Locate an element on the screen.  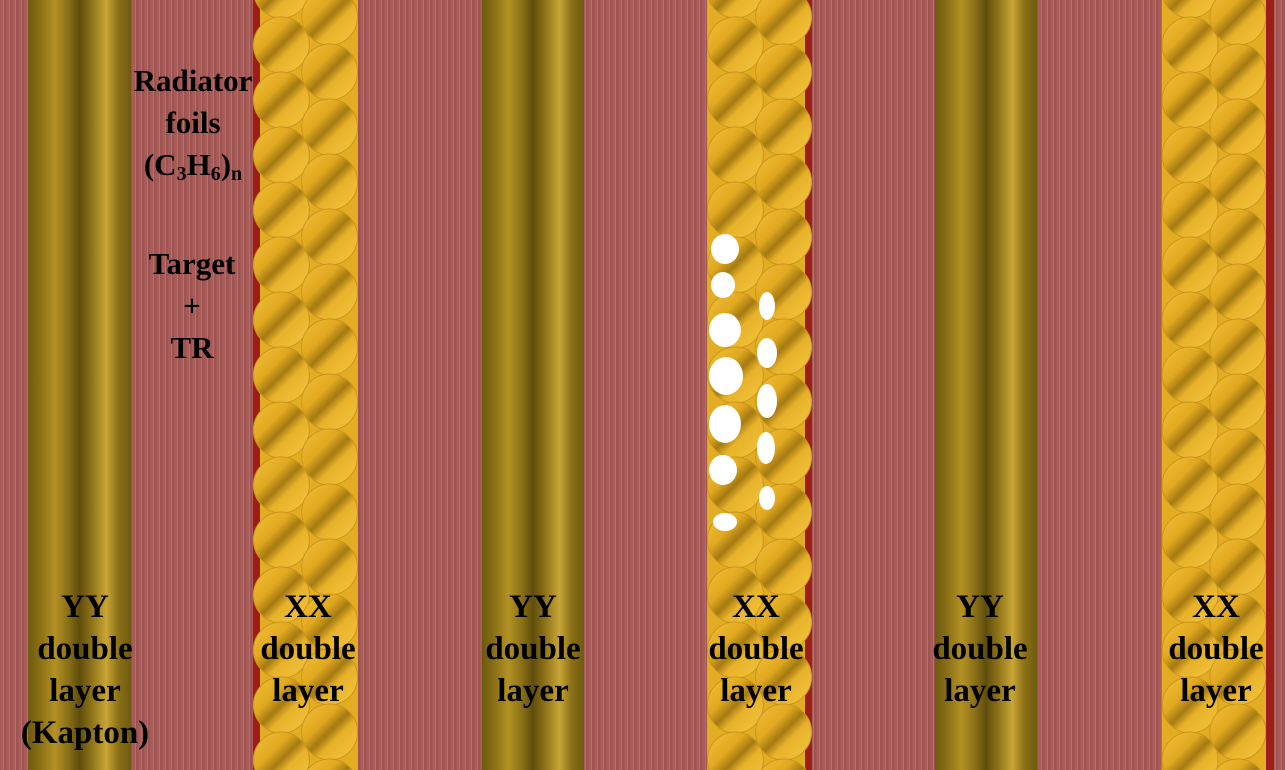
yy-layer-2-label: YY double layer is located at coordinates (533, 649).